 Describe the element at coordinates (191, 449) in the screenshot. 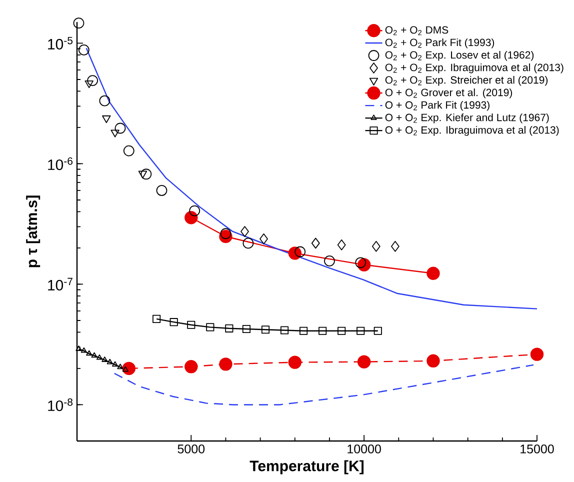

I see `x-tick-label: 5000` at that location.